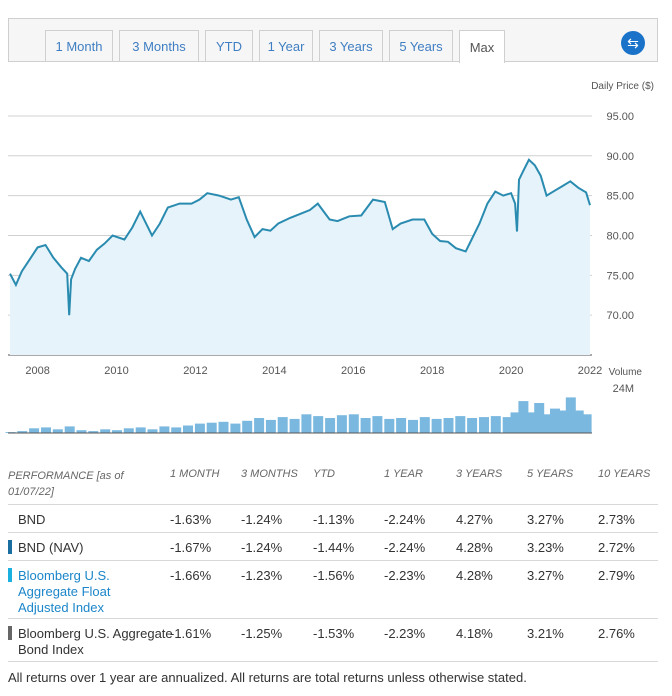 This screenshot has width=672, height=696. I want to click on table-cell: -1.44%, so click(334, 547).